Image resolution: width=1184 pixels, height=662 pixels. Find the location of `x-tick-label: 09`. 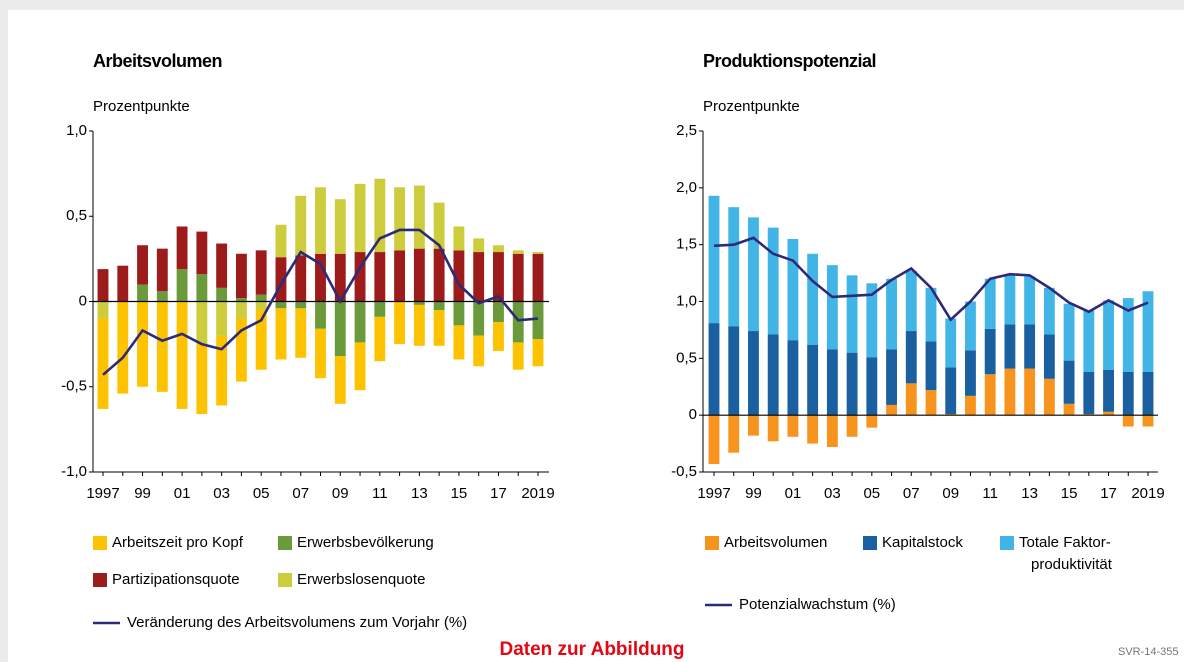

x-tick-label: 09 is located at coordinates (340, 493).